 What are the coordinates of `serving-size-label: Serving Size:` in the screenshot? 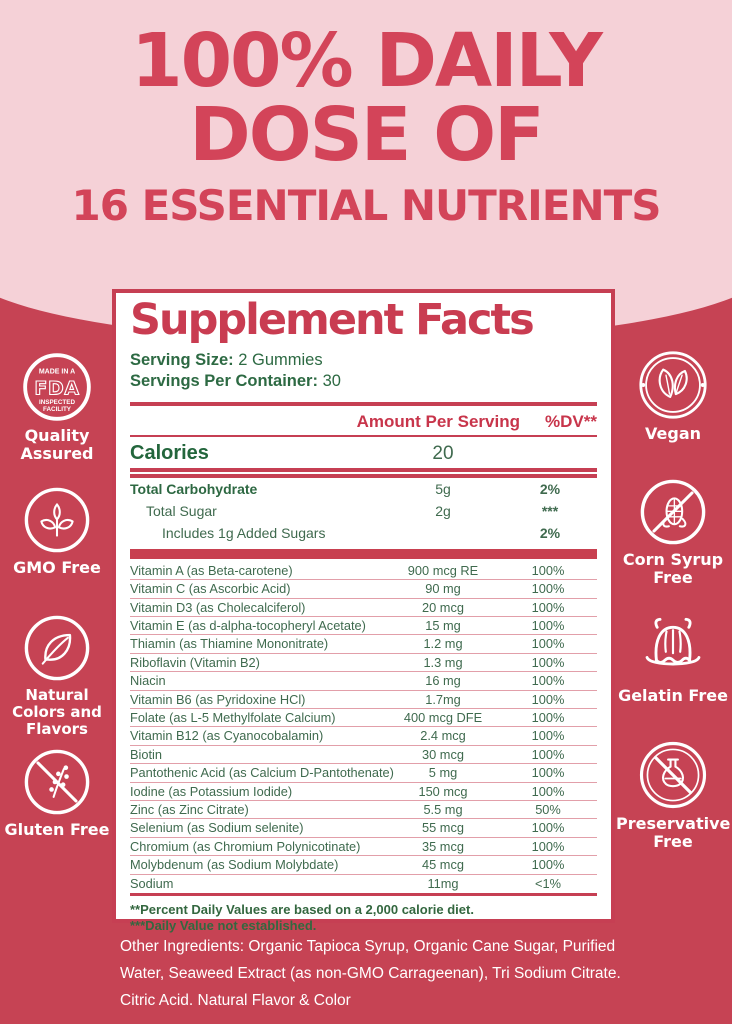 It's located at (182, 359).